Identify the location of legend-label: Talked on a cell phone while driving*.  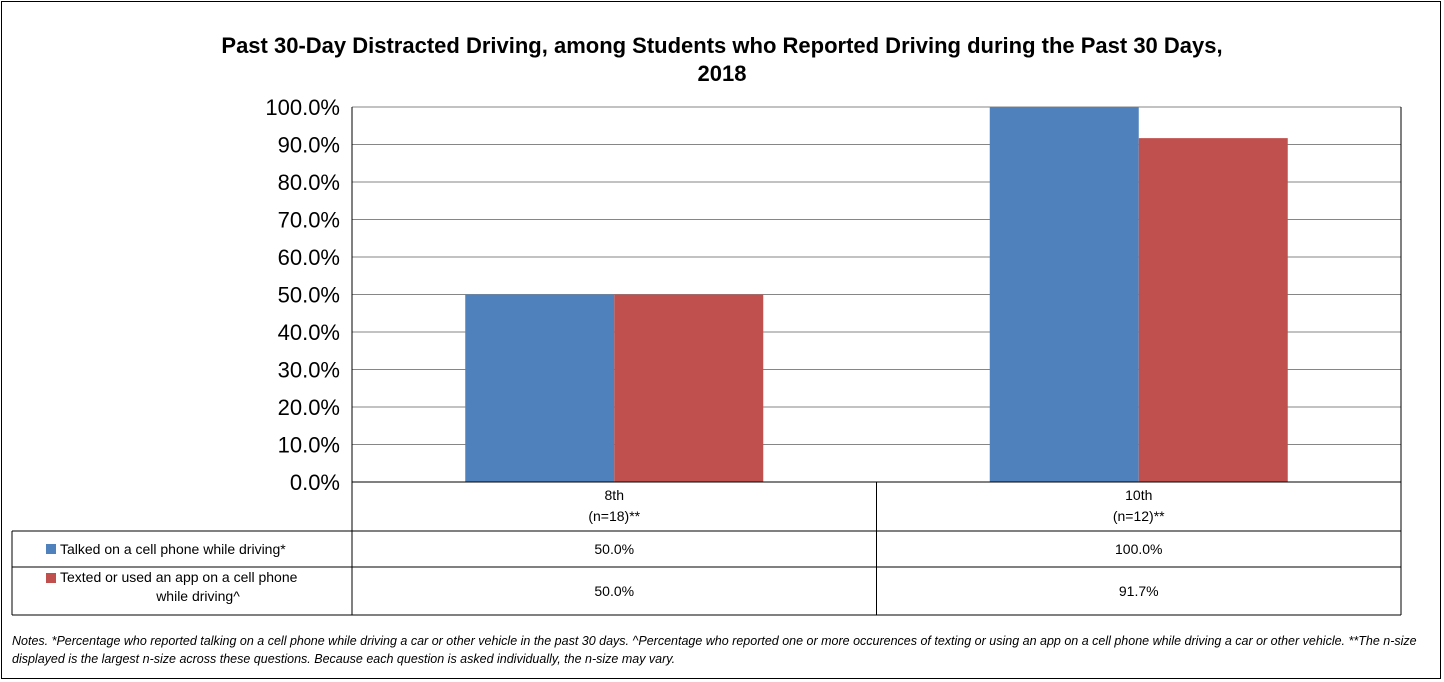
(173, 549).